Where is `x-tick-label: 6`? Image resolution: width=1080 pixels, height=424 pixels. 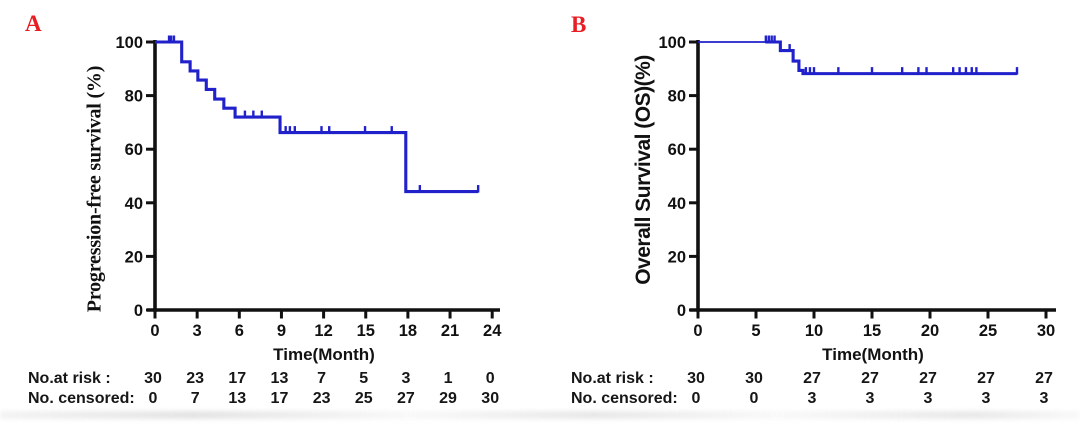
x-tick-label: 6 is located at coordinates (239, 331).